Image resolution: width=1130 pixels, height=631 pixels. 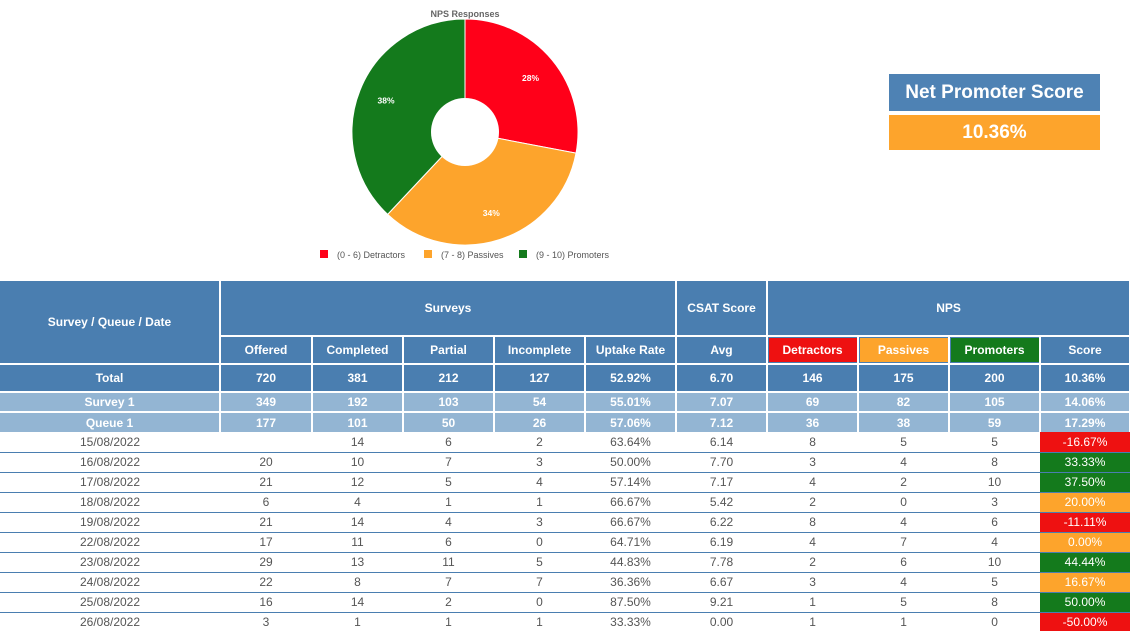 I want to click on survey-cell: 69, so click(x=813, y=401).